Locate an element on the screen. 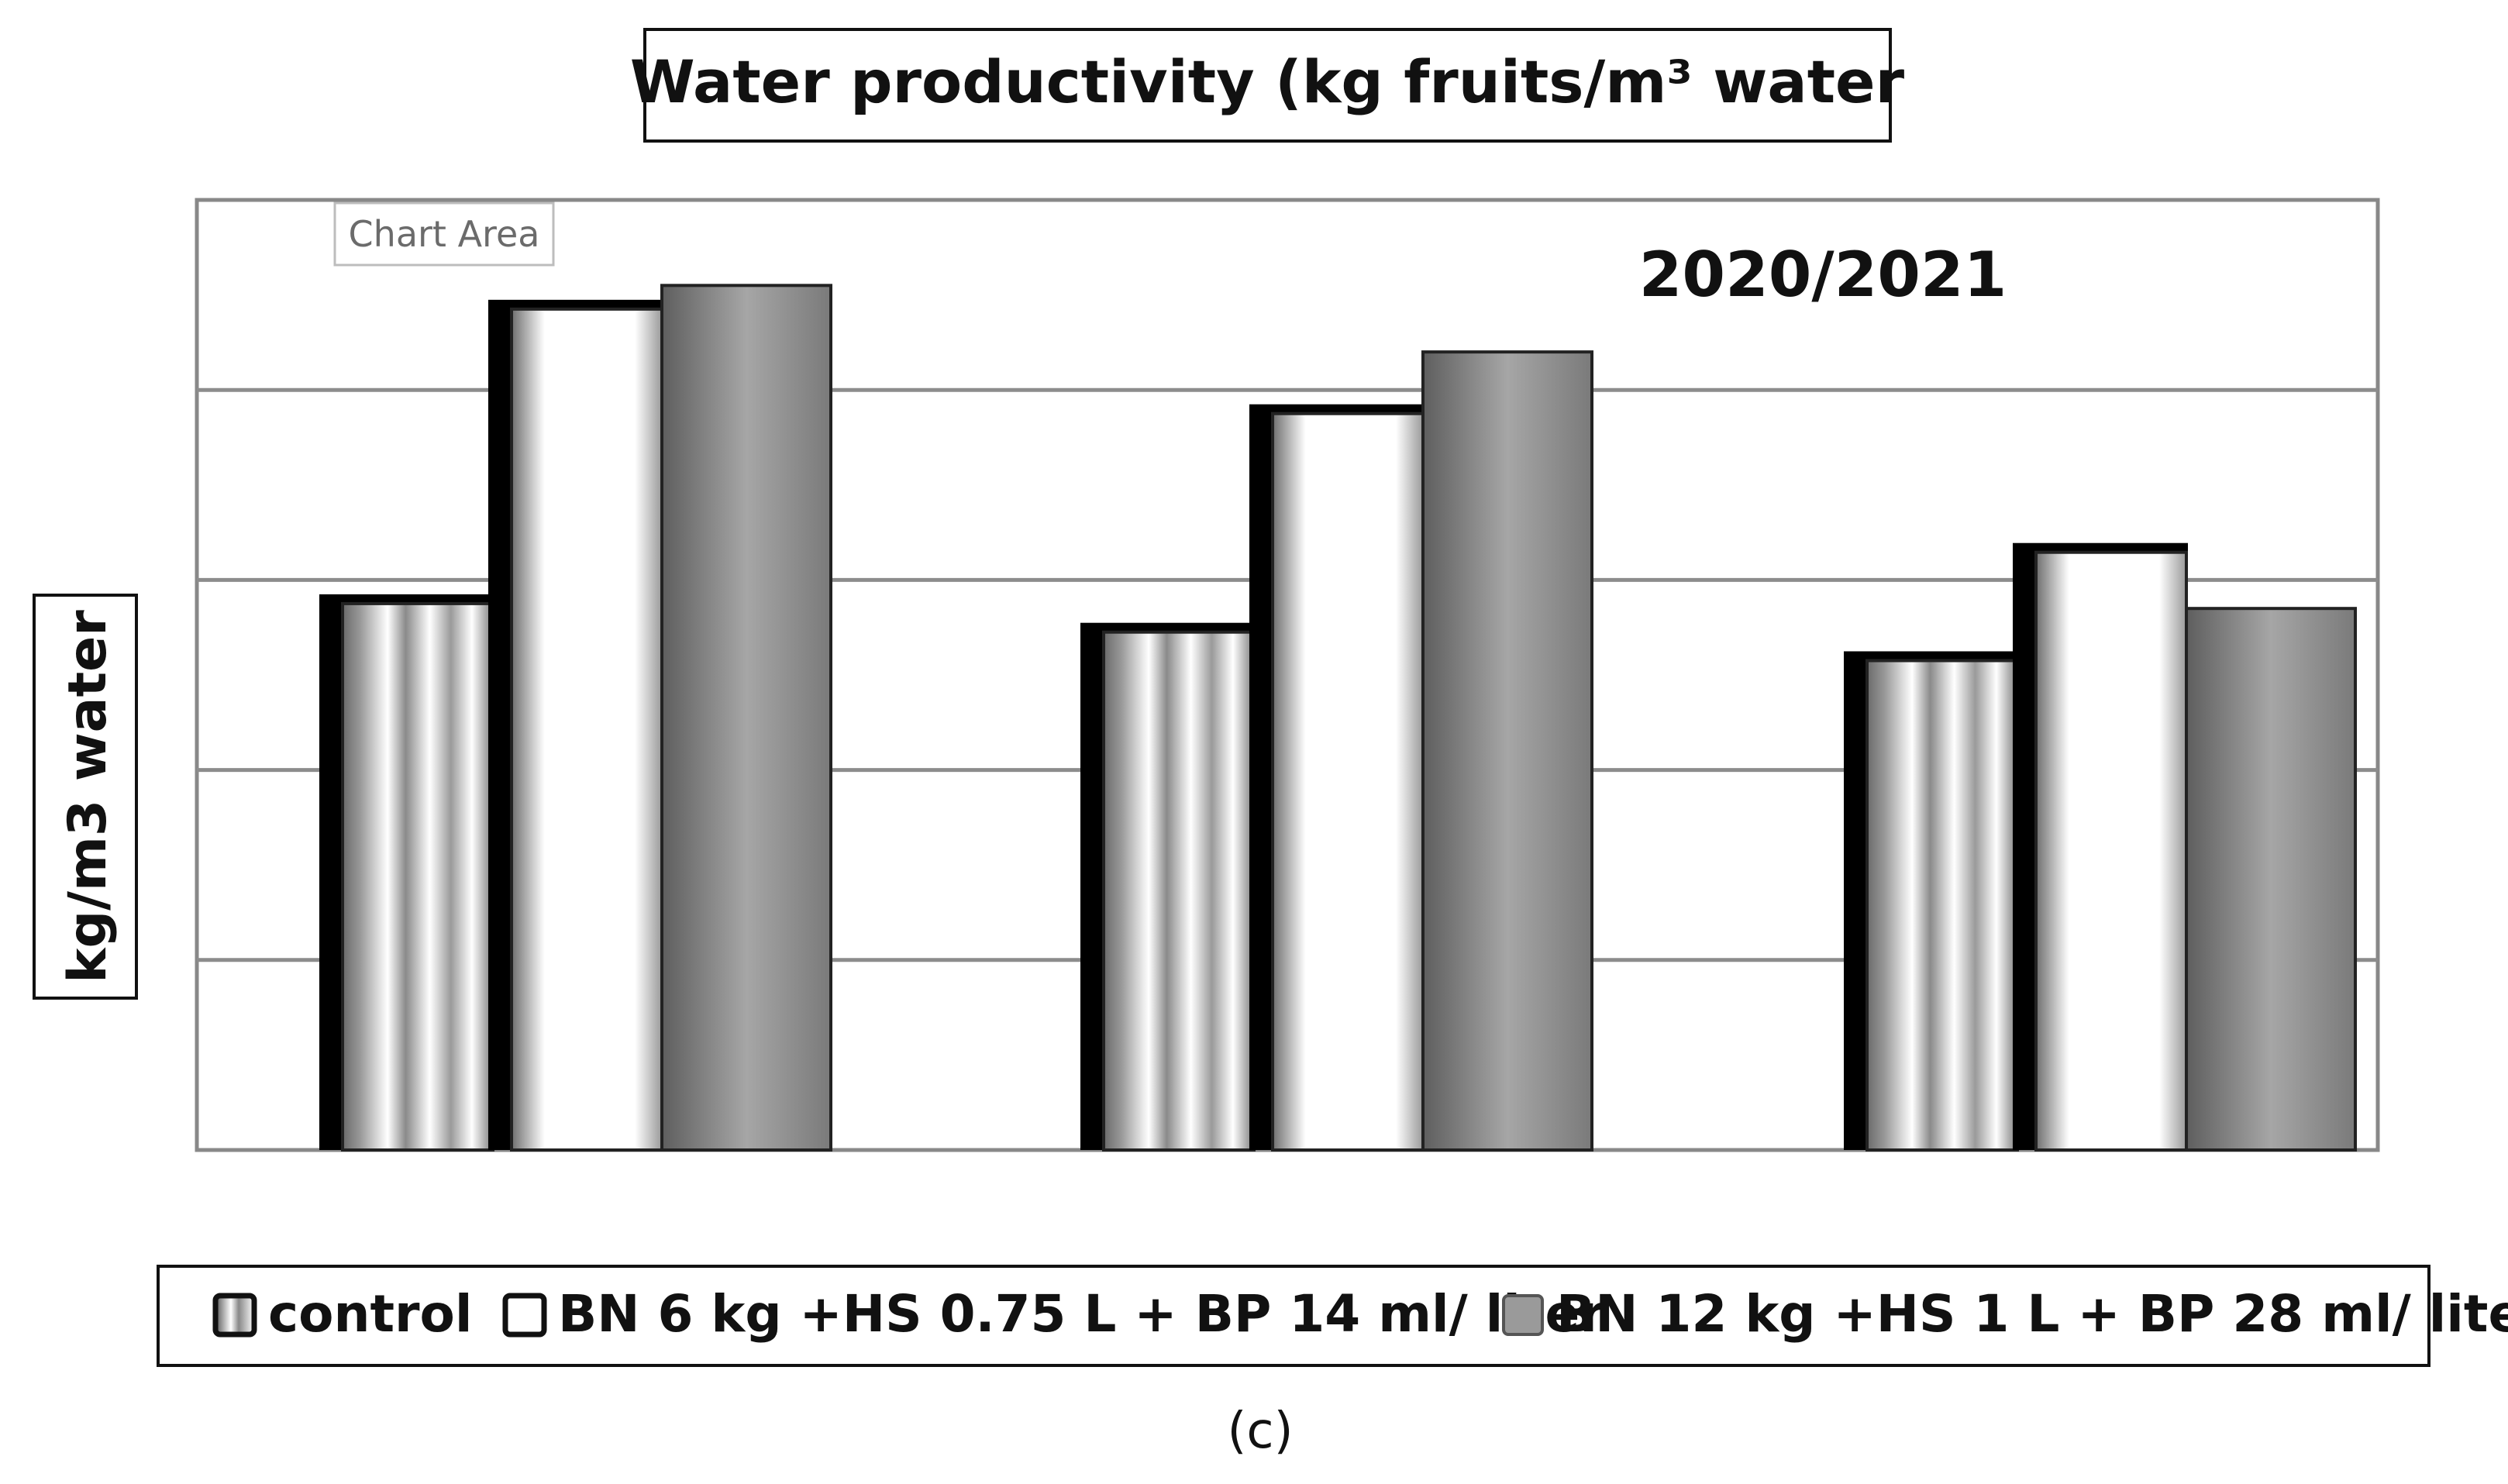  bar-series0-group0 is located at coordinates (407, 873).